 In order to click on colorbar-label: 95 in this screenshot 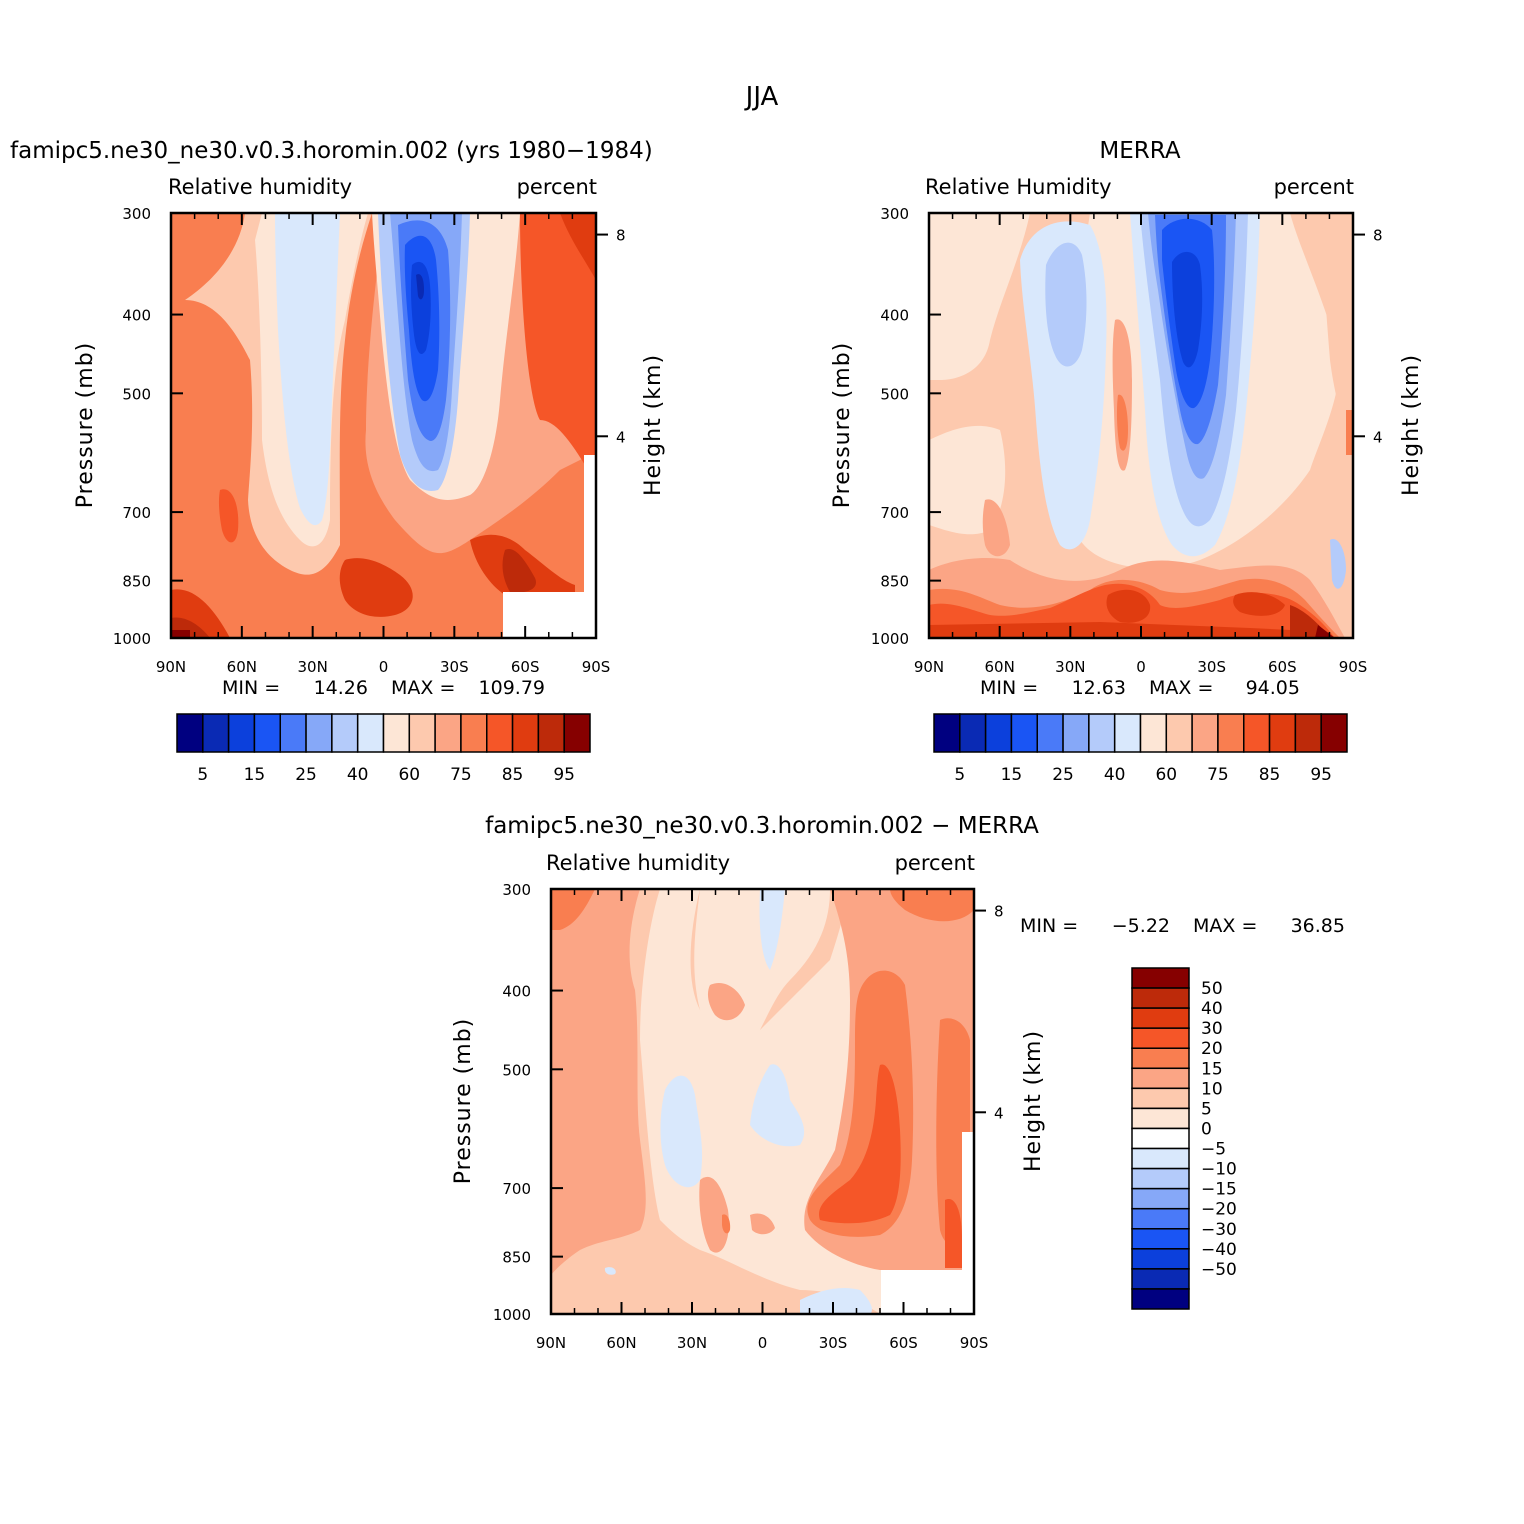, I will do `click(564, 775)`.